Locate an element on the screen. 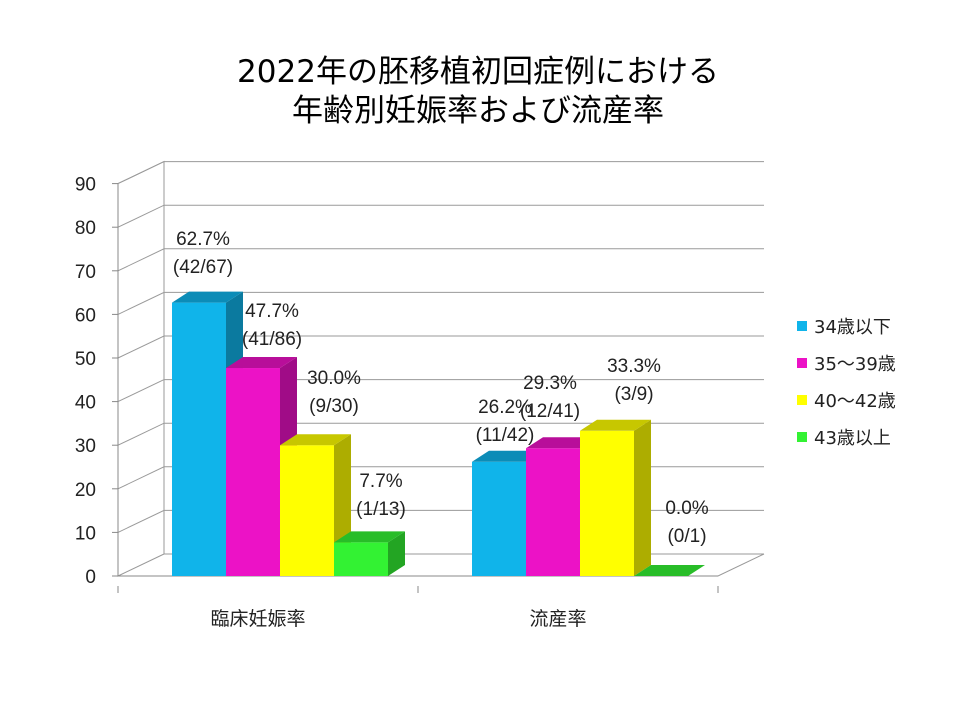 The height and width of the screenshot is (720, 960). data-label: 0.0% is located at coordinates (686, 508).